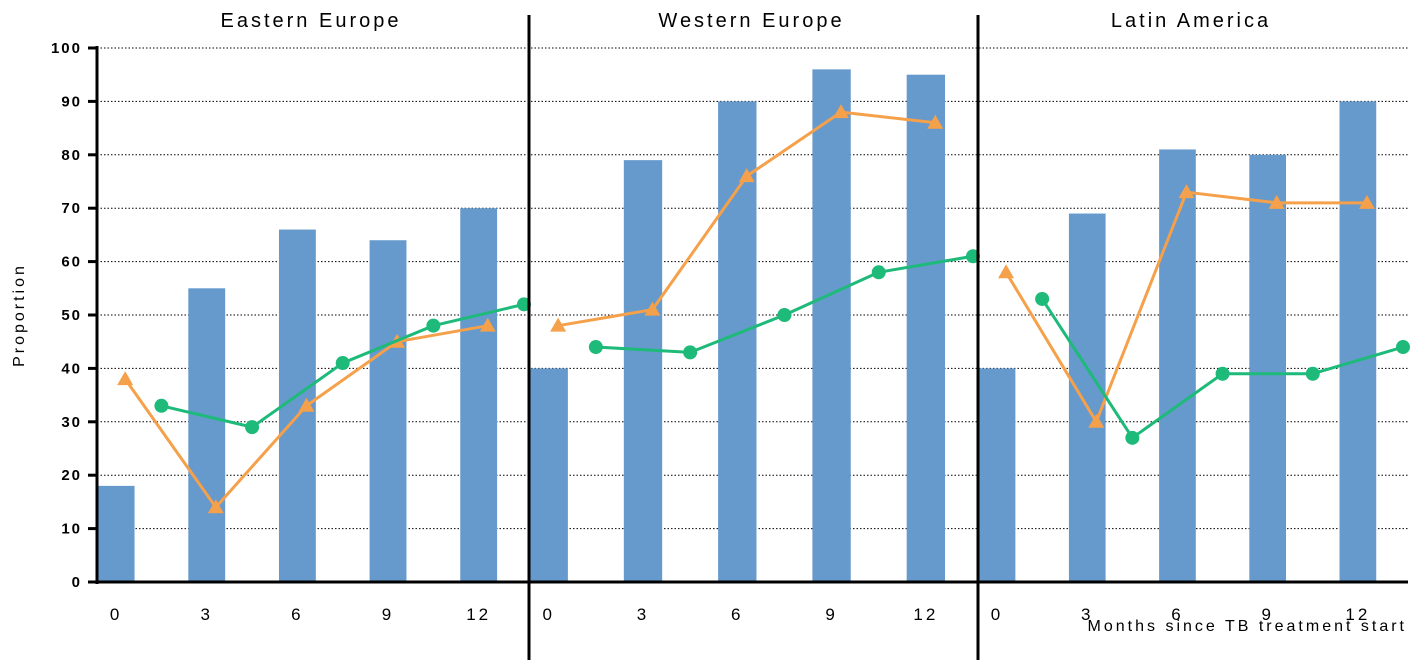 This screenshot has width=1416, height=665. Describe the element at coordinates (71, 475) in the screenshot. I see `y-tick-label: 20` at that location.